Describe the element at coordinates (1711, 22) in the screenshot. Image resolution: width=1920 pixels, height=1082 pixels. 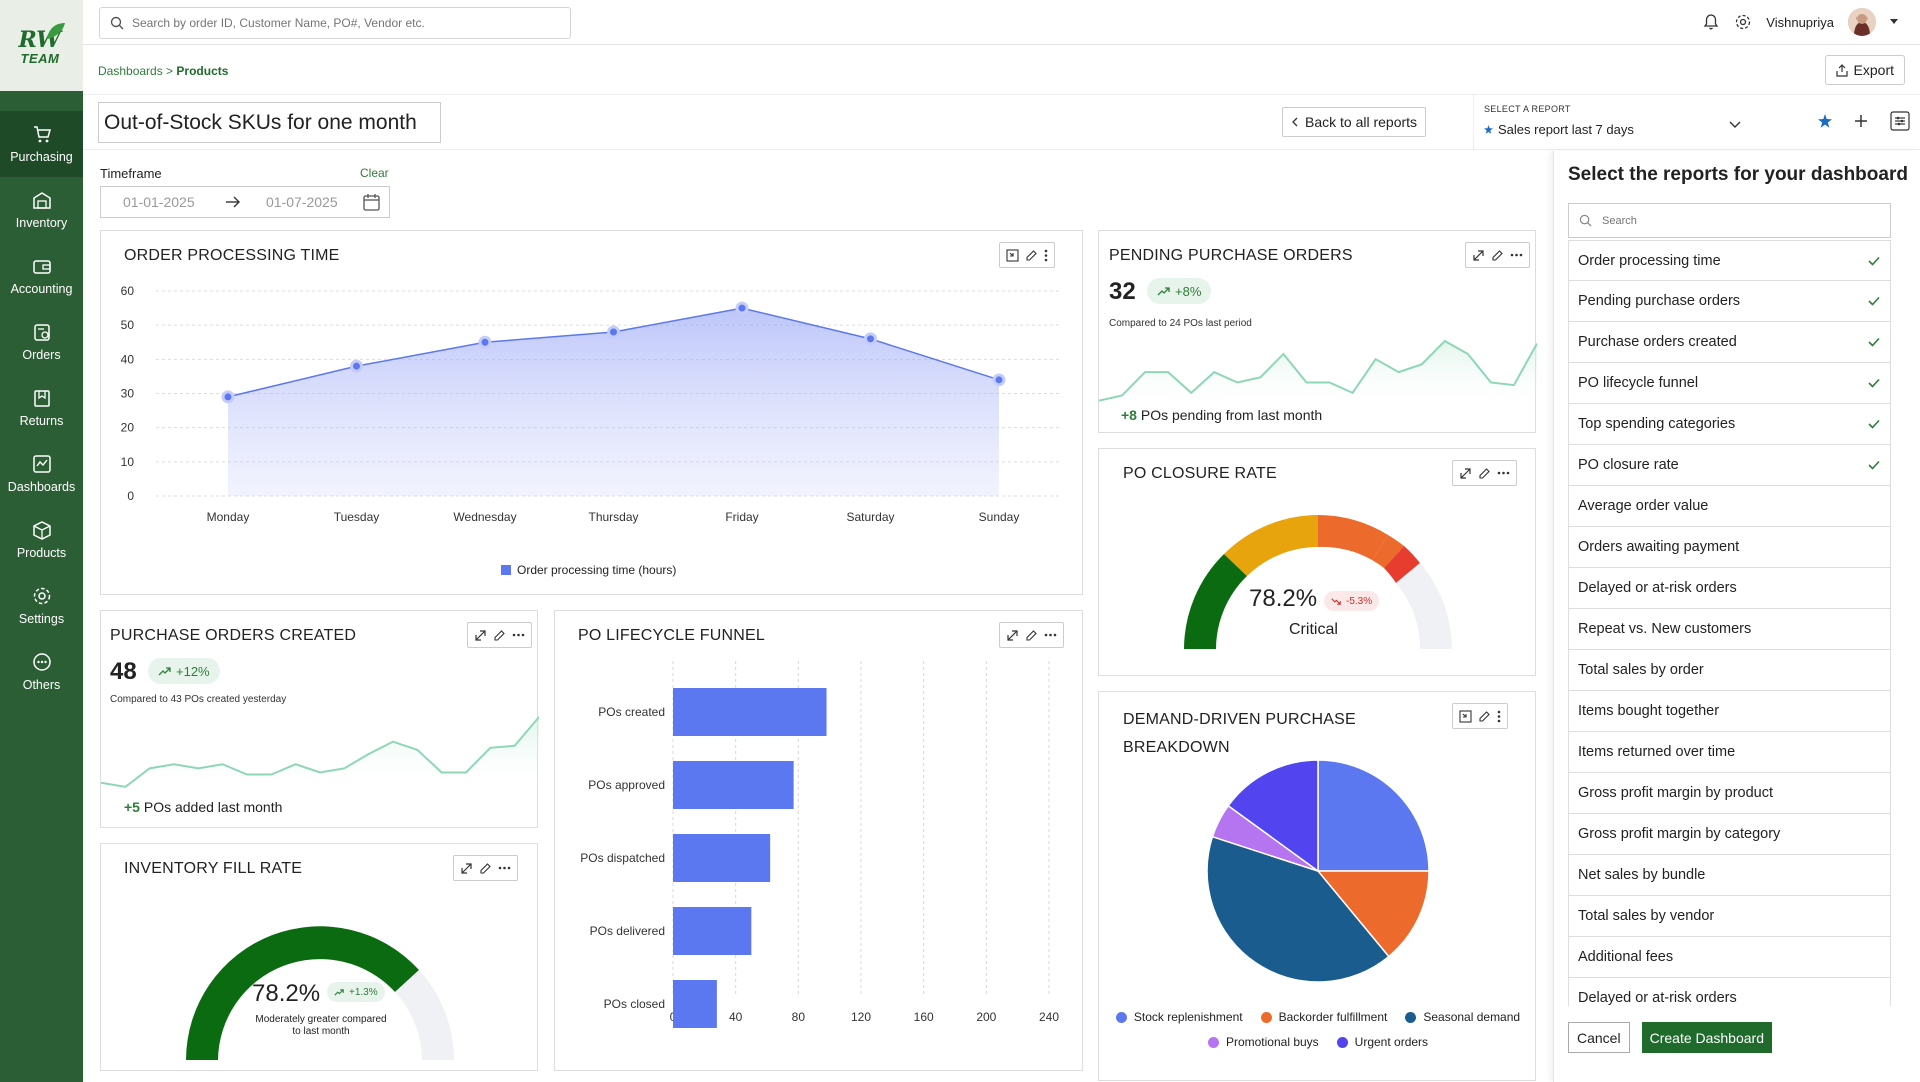
I see `bell-icon` at that location.